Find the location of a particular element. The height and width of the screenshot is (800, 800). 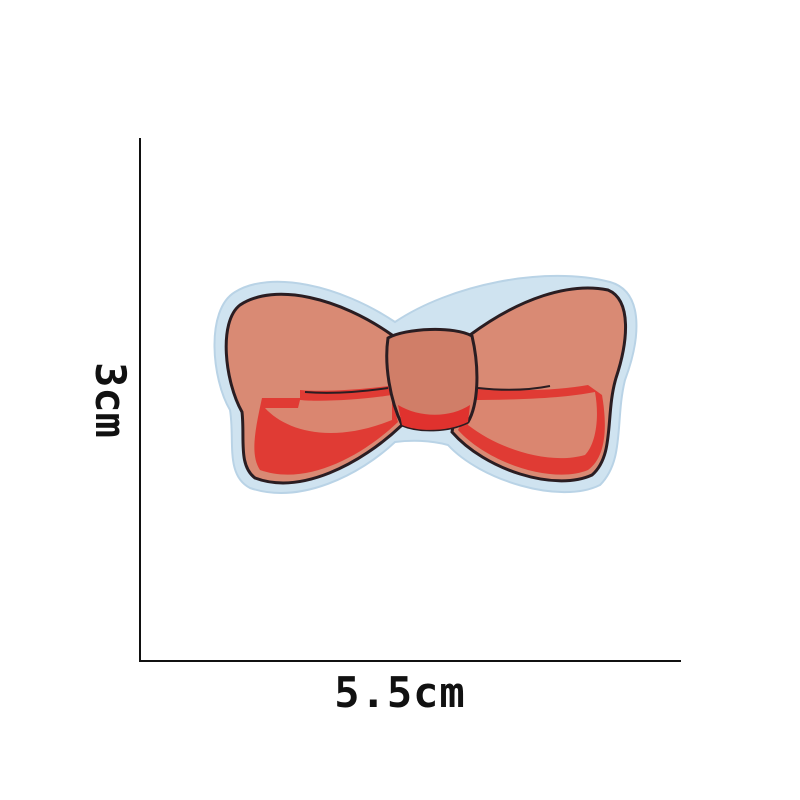

width-label: 5.5cm is located at coordinates (400, 692).